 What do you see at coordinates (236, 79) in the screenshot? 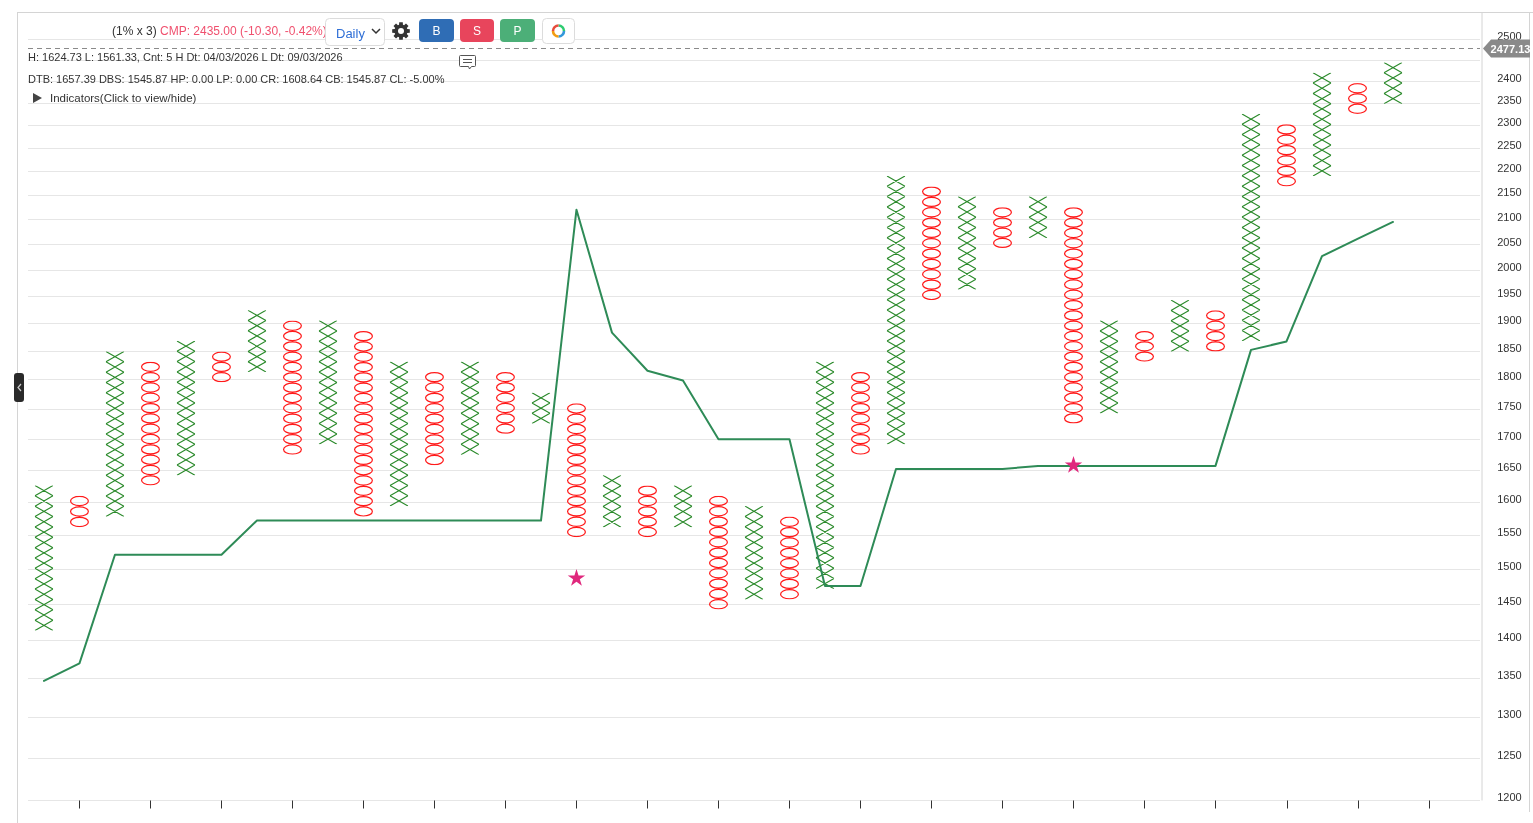
I see `annotation: DTB: 1657.39 DBS: 1545.87 HP: 0.00 LP: 0.00 CR: 1608.64 CB: 1545.87 CL: -5.00%` at bounding box center [236, 79].